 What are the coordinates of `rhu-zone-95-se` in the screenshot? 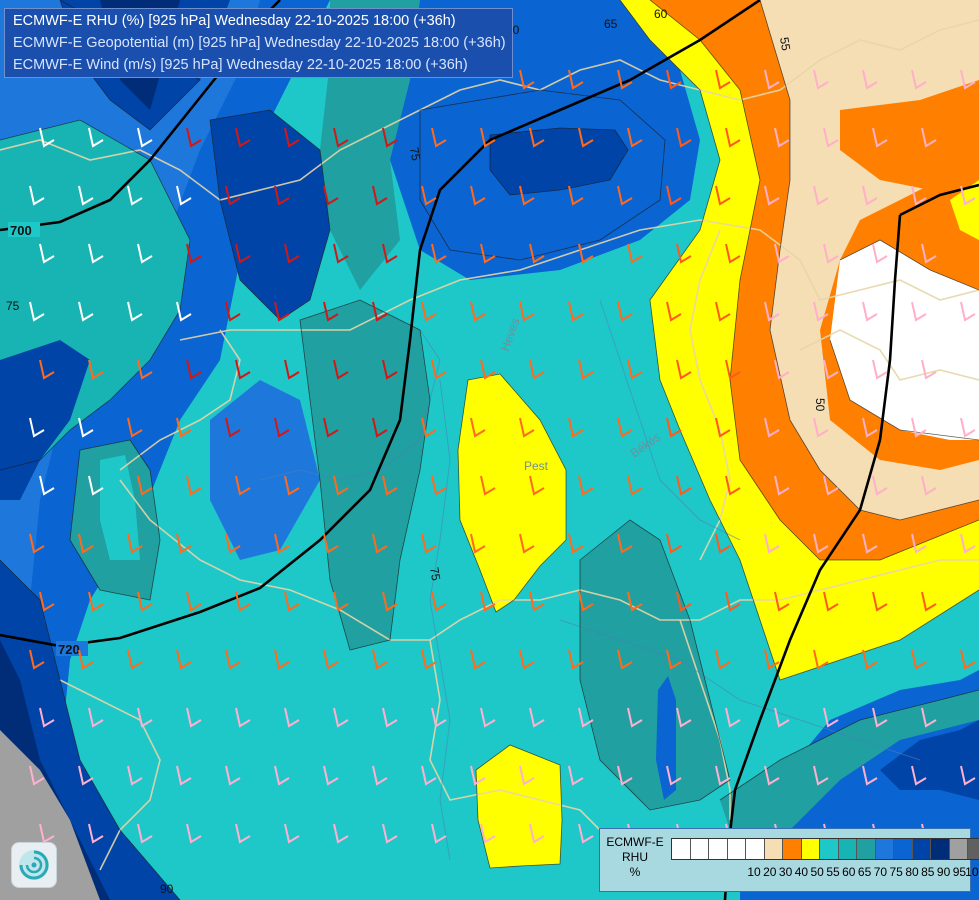 It's located at (929, 760).